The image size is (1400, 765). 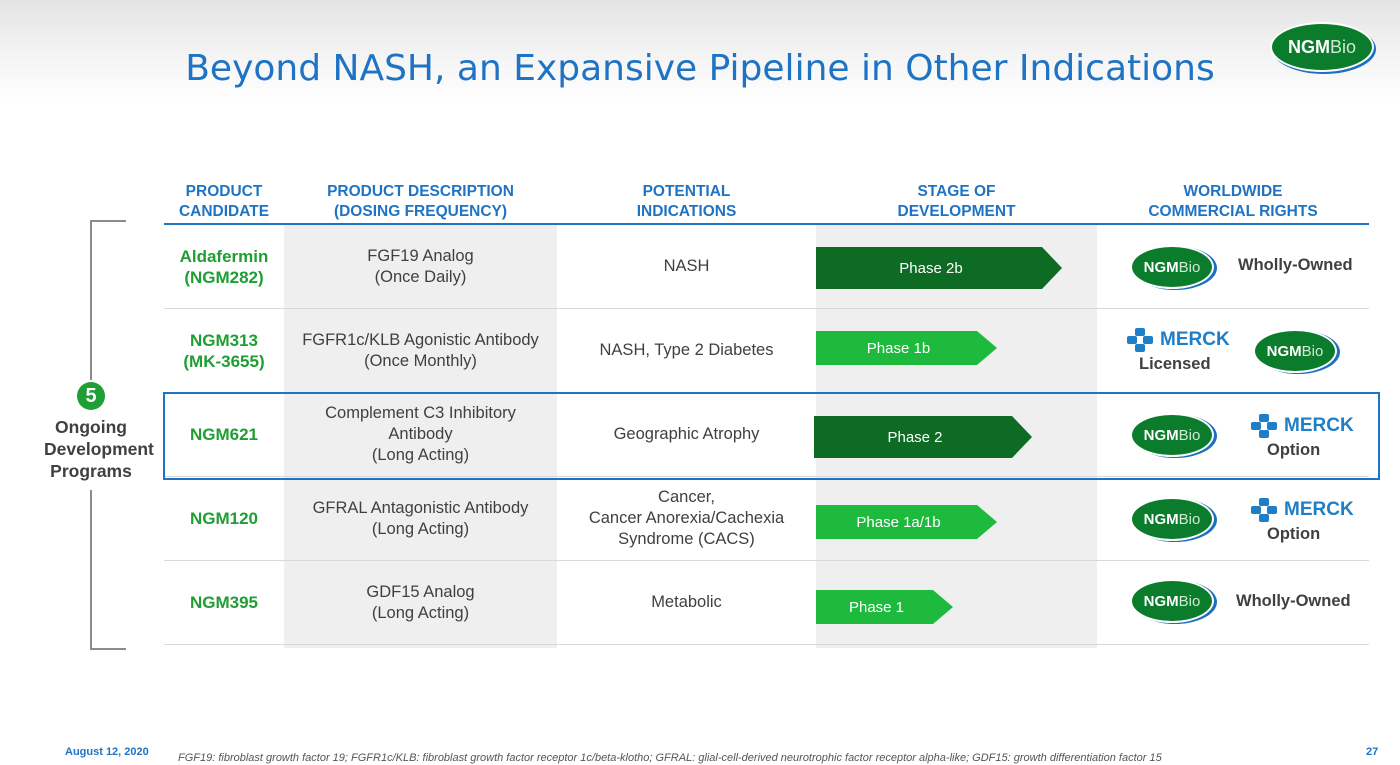 I want to click on description-cell: GFRAL Antagonistic Antibody (Long Acting), so click(x=420, y=518).